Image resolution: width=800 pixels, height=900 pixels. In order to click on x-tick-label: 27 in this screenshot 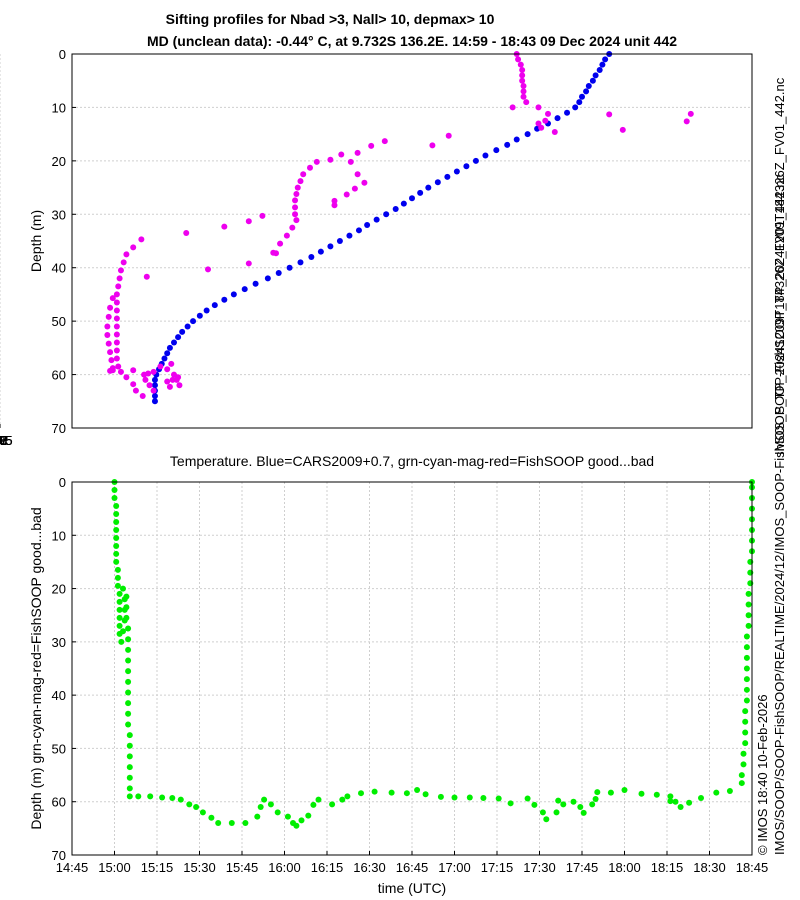, I will do `click(3, 440)`.